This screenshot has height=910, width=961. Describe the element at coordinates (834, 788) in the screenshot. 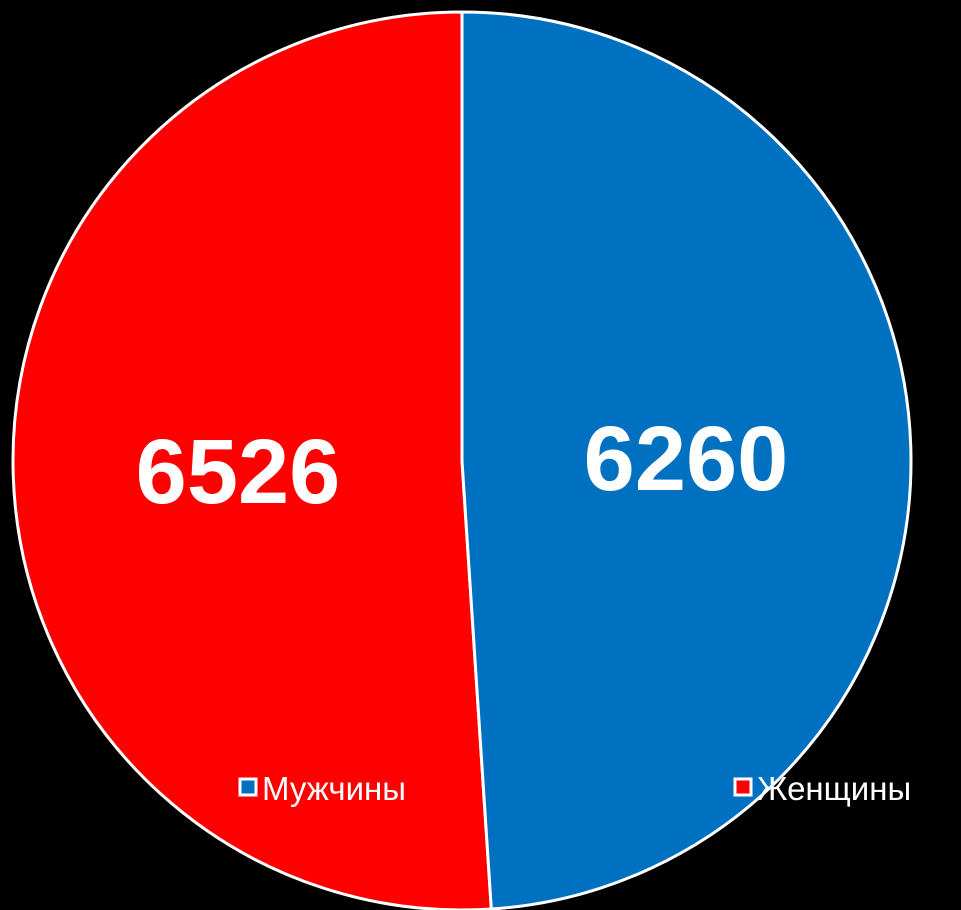

I see `legend-label-women: Женщины` at that location.